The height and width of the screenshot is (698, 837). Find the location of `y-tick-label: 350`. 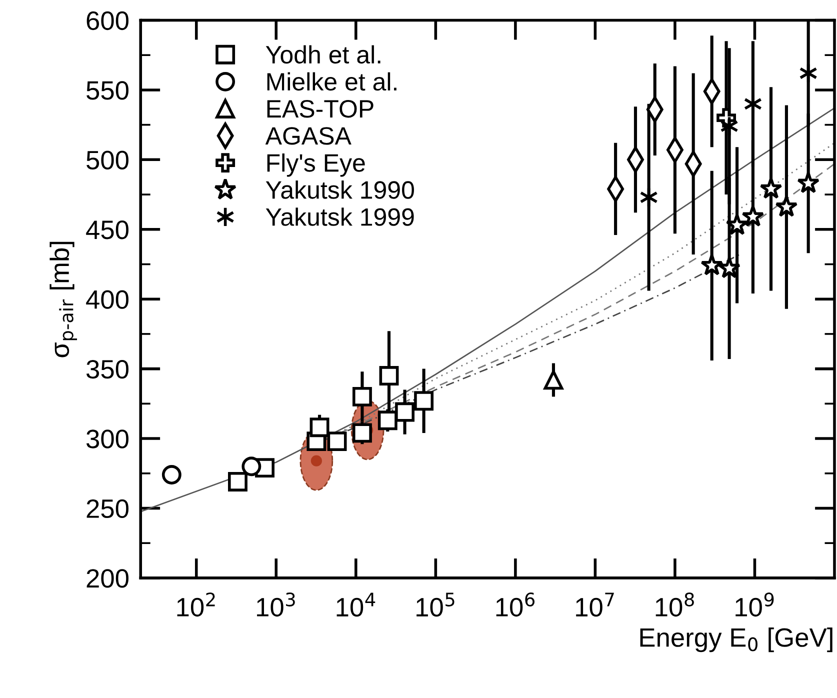

y-tick-label: 350 is located at coordinates (107, 369).